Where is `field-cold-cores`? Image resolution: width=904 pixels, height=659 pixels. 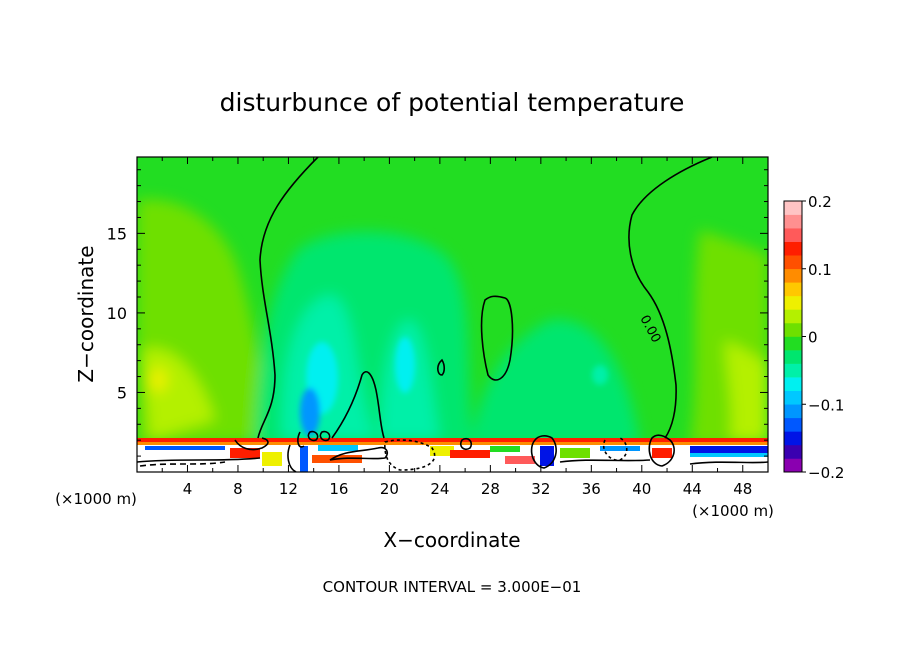 field-cold-cores is located at coordinates (454, 386).